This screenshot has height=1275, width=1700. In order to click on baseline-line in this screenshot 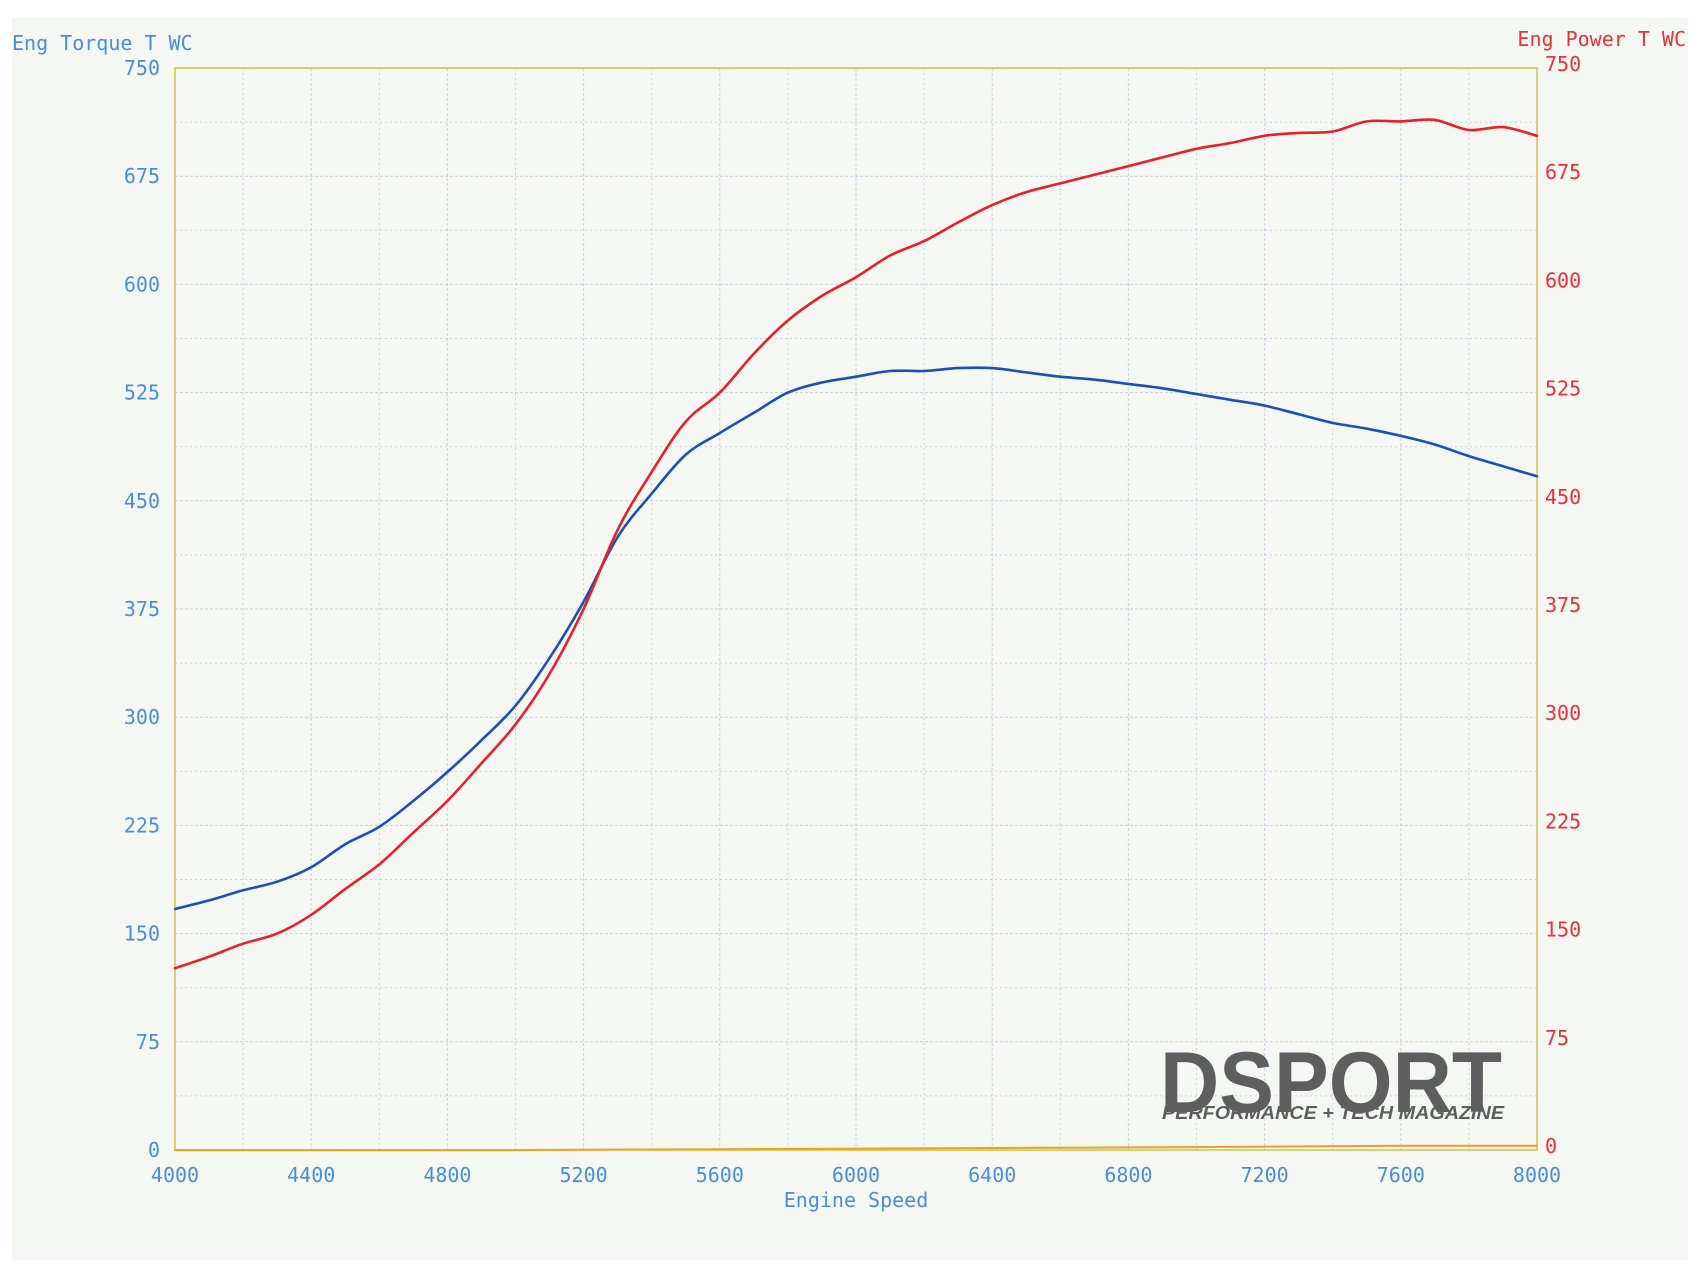, I will do `click(856, 1148)`.